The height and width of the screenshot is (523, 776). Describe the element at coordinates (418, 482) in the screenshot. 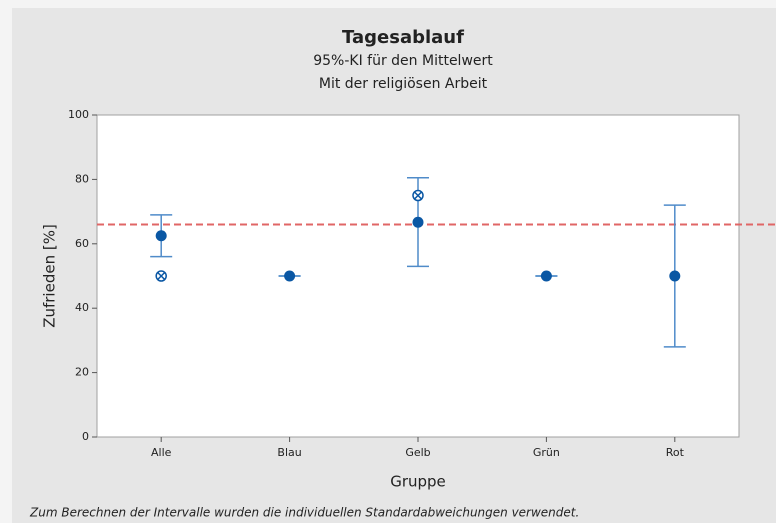

I see `x-axis-label: Gruppe` at that location.